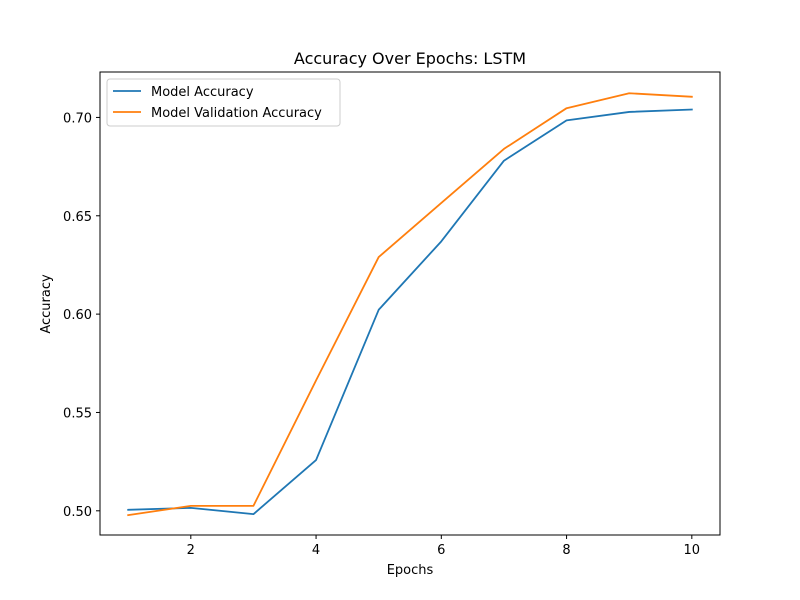 The width and height of the screenshot is (800, 600). What do you see at coordinates (316, 550) in the screenshot?
I see `x-tick-label: 4` at bounding box center [316, 550].